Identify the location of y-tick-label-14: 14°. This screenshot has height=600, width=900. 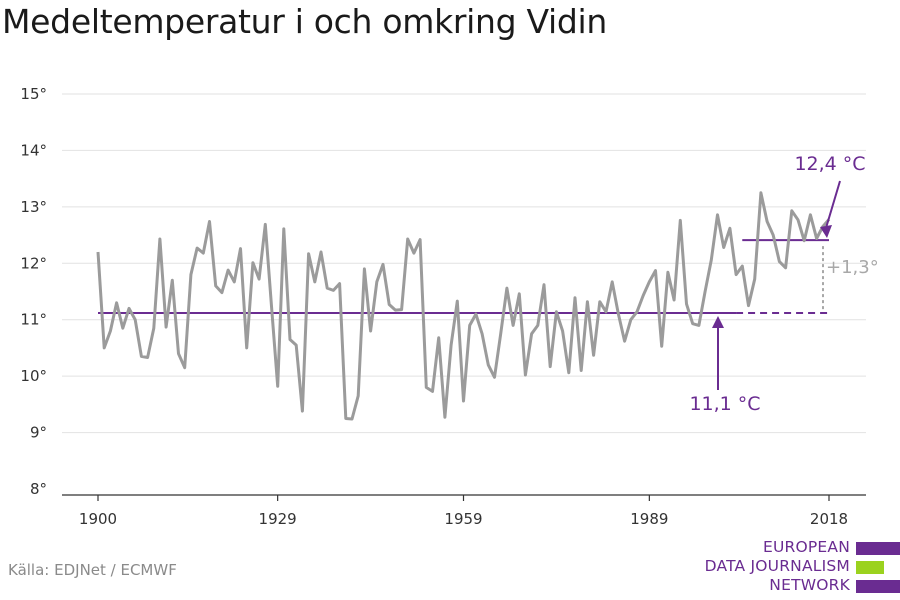
(33, 150).